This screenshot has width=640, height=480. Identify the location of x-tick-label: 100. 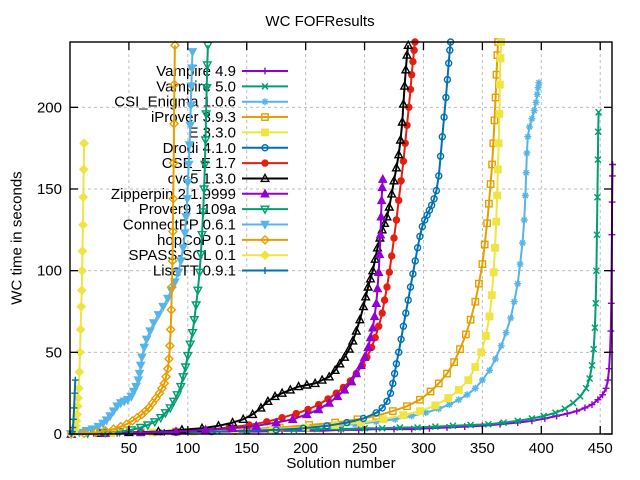
(187, 448).